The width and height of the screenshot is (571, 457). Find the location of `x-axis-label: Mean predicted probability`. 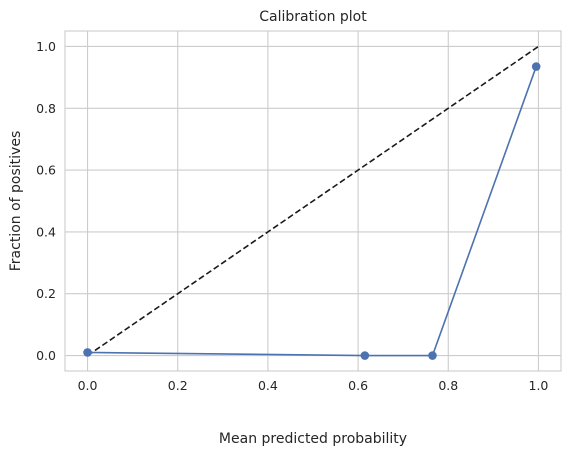

x-axis-label: Mean predicted probability is located at coordinates (313, 439).